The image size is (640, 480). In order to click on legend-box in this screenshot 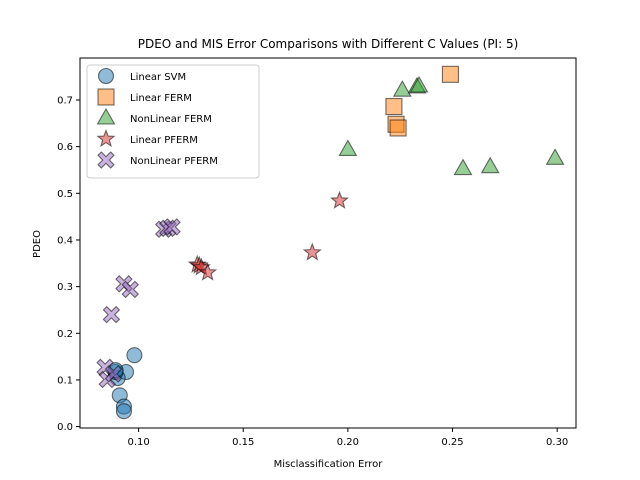, I will do `click(173, 121)`.